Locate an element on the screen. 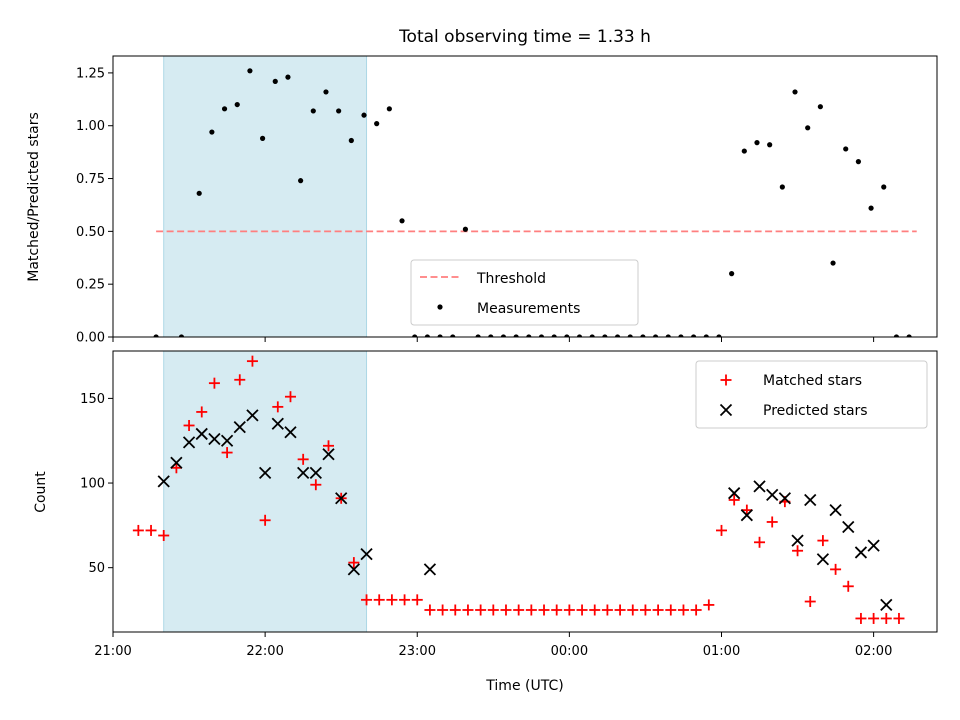 The height and width of the screenshot is (720, 960). bottom-y-tick-label: 100 is located at coordinates (92, 484).